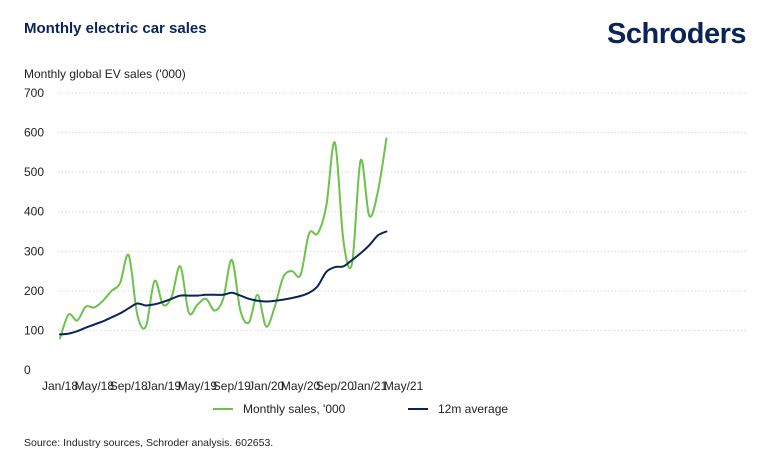  What do you see at coordinates (232, 386) in the screenshot?
I see `x-tick-label-sep-19: Sep/19` at bounding box center [232, 386].